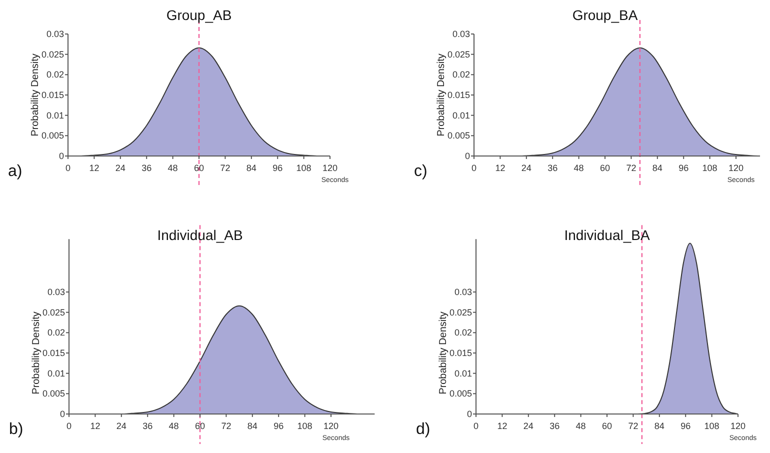 The image size is (770, 453). What do you see at coordinates (423, 429) in the screenshot?
I see `text: d)` at bounding box center [423, 429].